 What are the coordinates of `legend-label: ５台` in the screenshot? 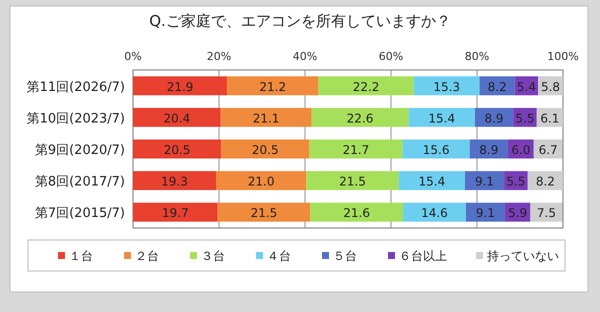 It's located at (345, 256).